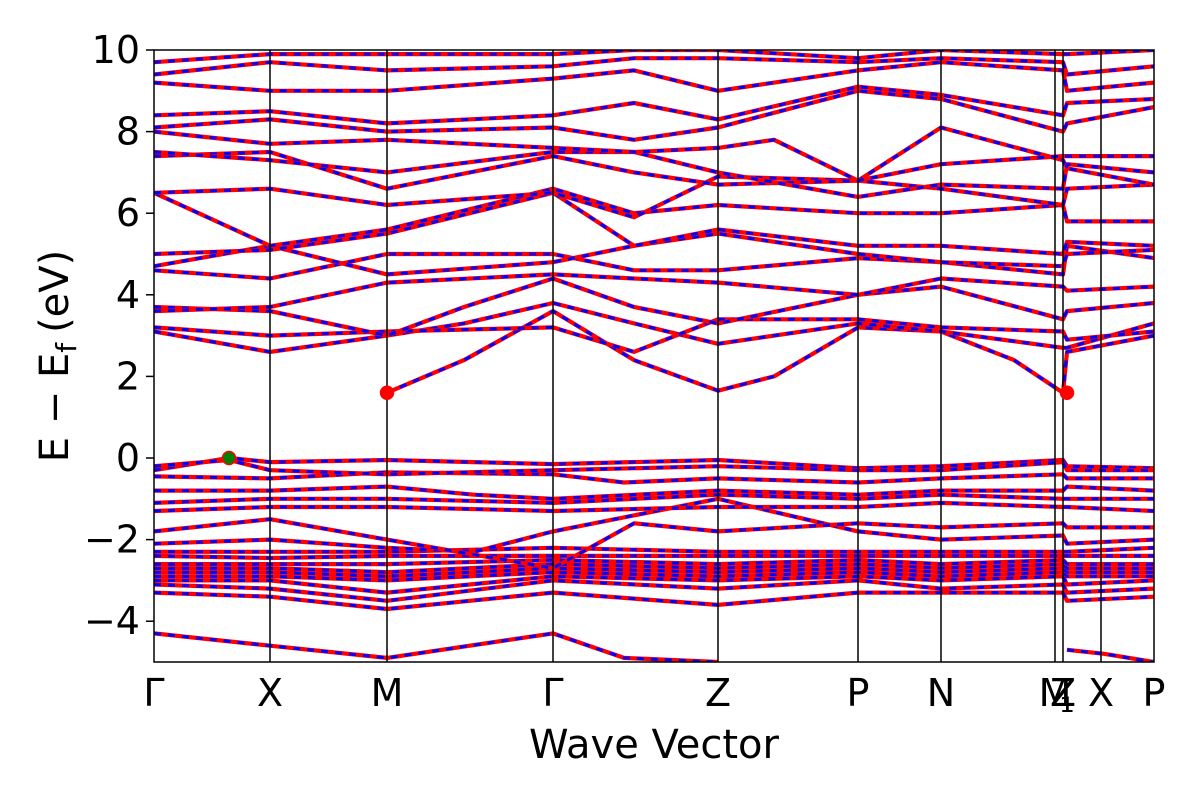 This screenshot has height=800, width=1200. Describe the element at coordinates (66, 347) in the screenshot. I see `y-axis-title-sub: f` at that location.